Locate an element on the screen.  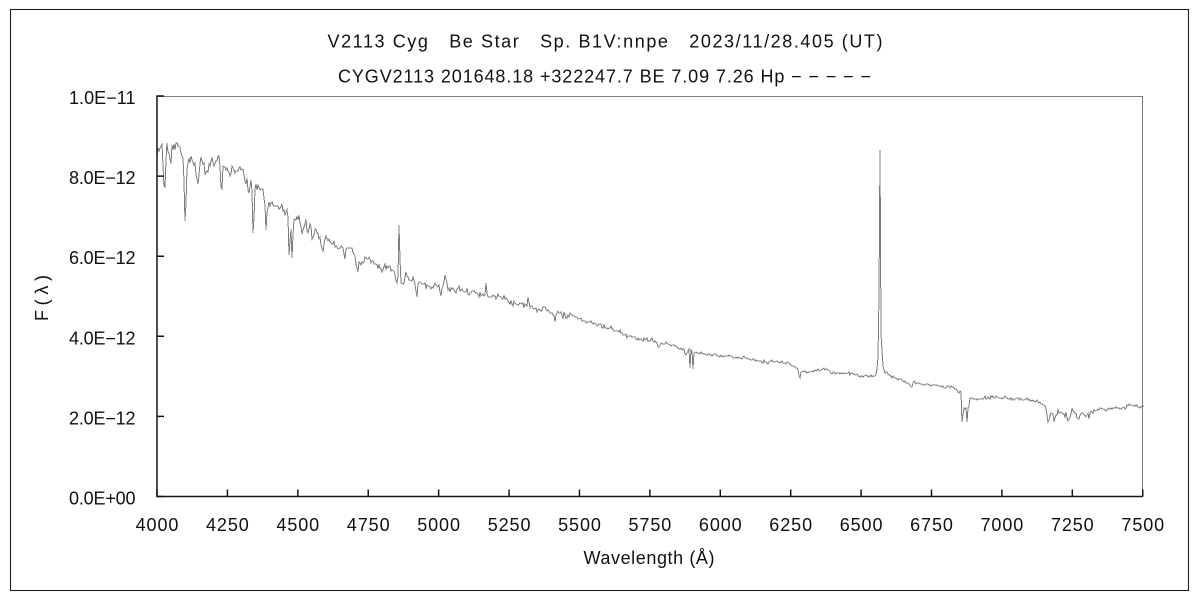
svg-text: Wavelength (Å) is located at coordinates (649, 558).